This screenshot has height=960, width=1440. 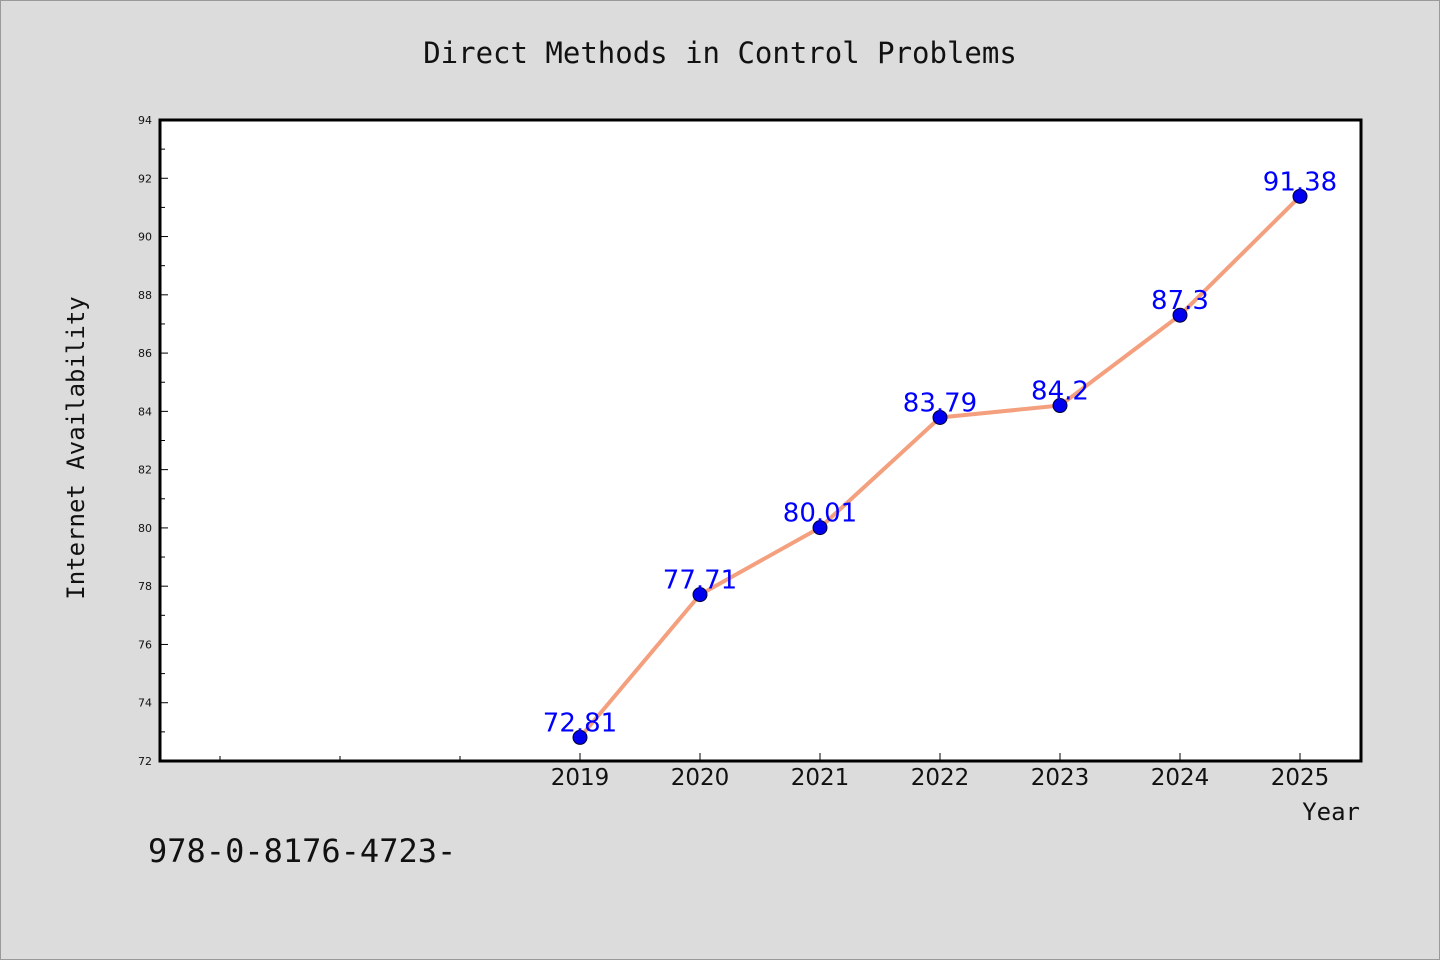 I want to click on x-tick-label: 2024, so click(x=1180, y=778).